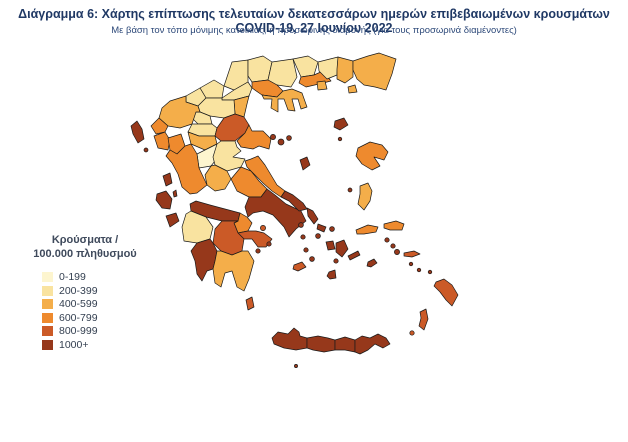 This screenshot has width=628, height=442. What do you see at coordinates (305, 163) in the screenshot?
I see `region-skyros` at bounding box center [305, 163].